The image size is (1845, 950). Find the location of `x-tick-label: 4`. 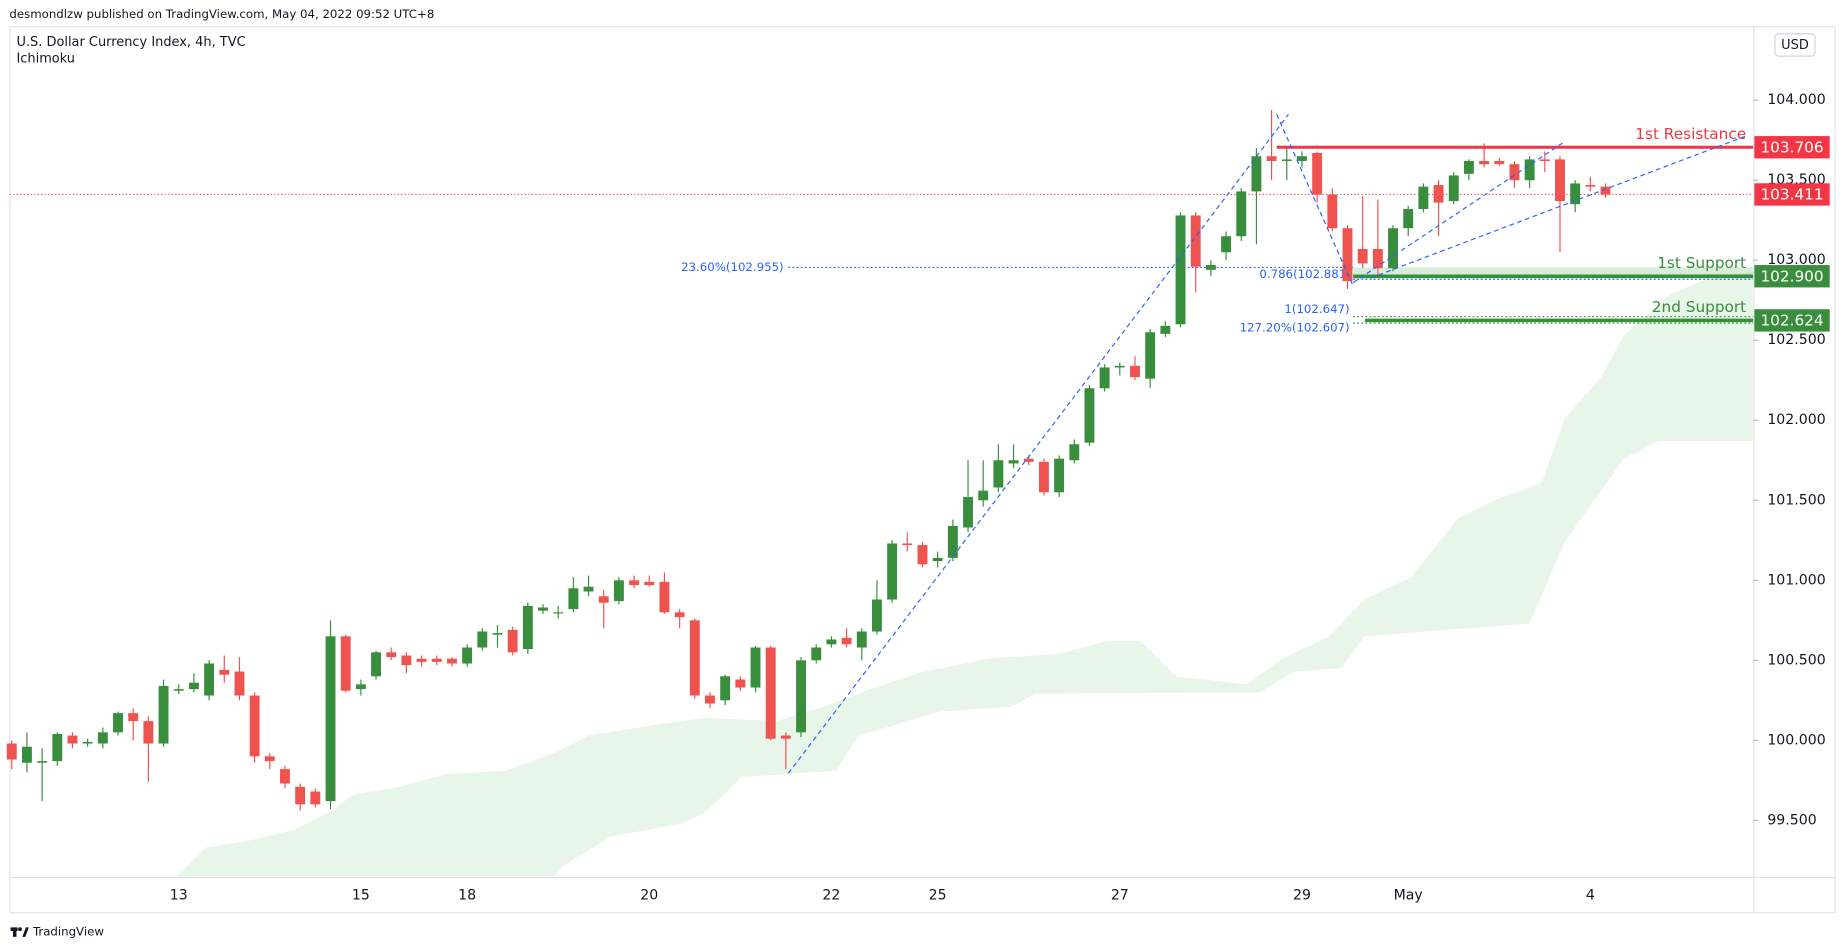

x-tick-label: 4 is located at coordinates (1590, 896).